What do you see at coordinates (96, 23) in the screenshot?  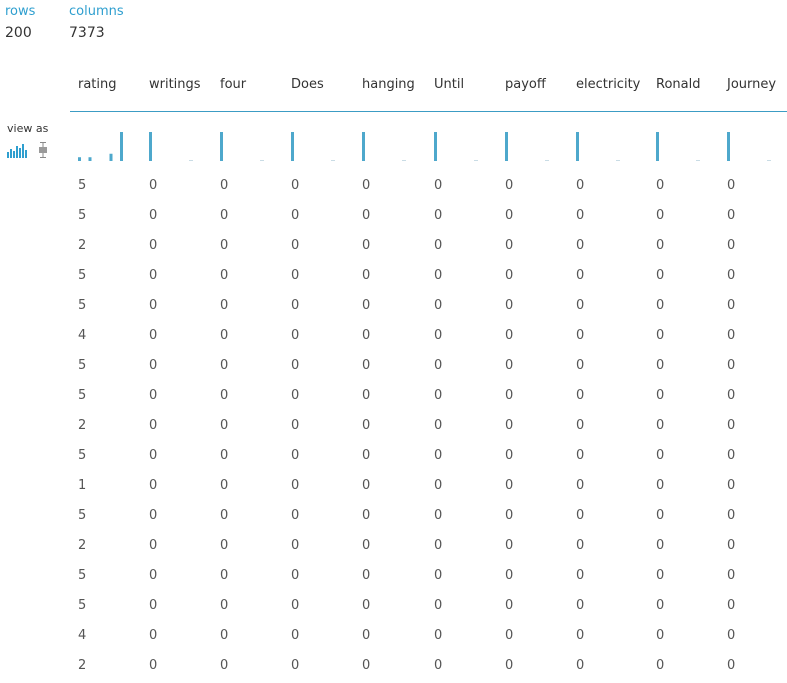 I see `column-count: columns 7373` at bounding box center [96, 23].